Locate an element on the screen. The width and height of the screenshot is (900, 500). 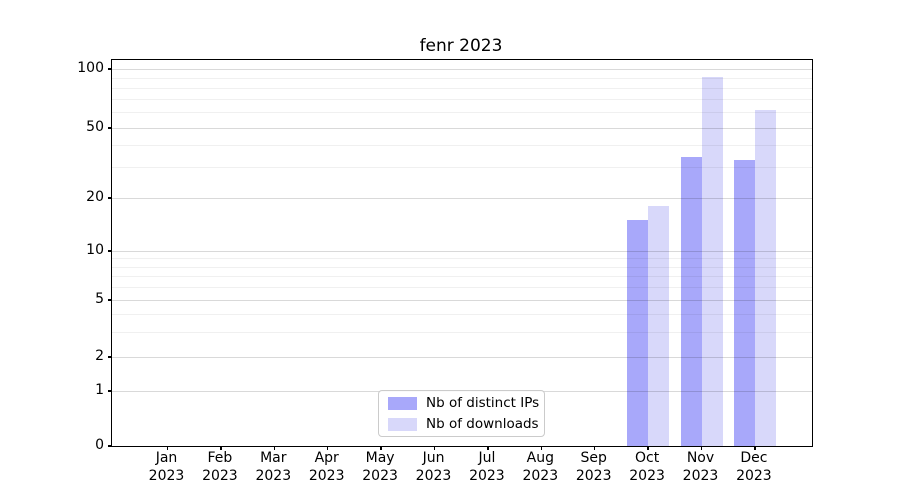
bar-nb-of-downloads-dec is located at coordinates (765, 277).